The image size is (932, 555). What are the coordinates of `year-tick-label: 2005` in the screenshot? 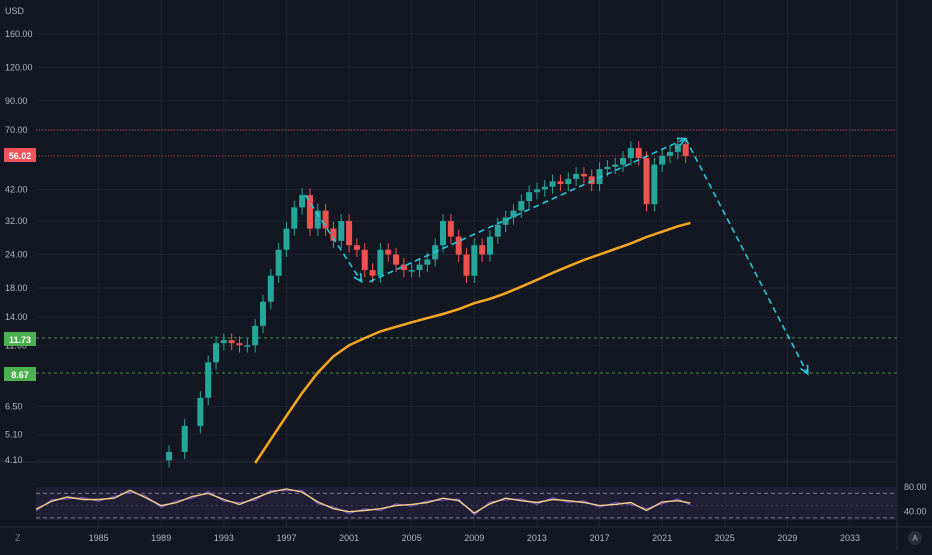 It's located at (412, 538).